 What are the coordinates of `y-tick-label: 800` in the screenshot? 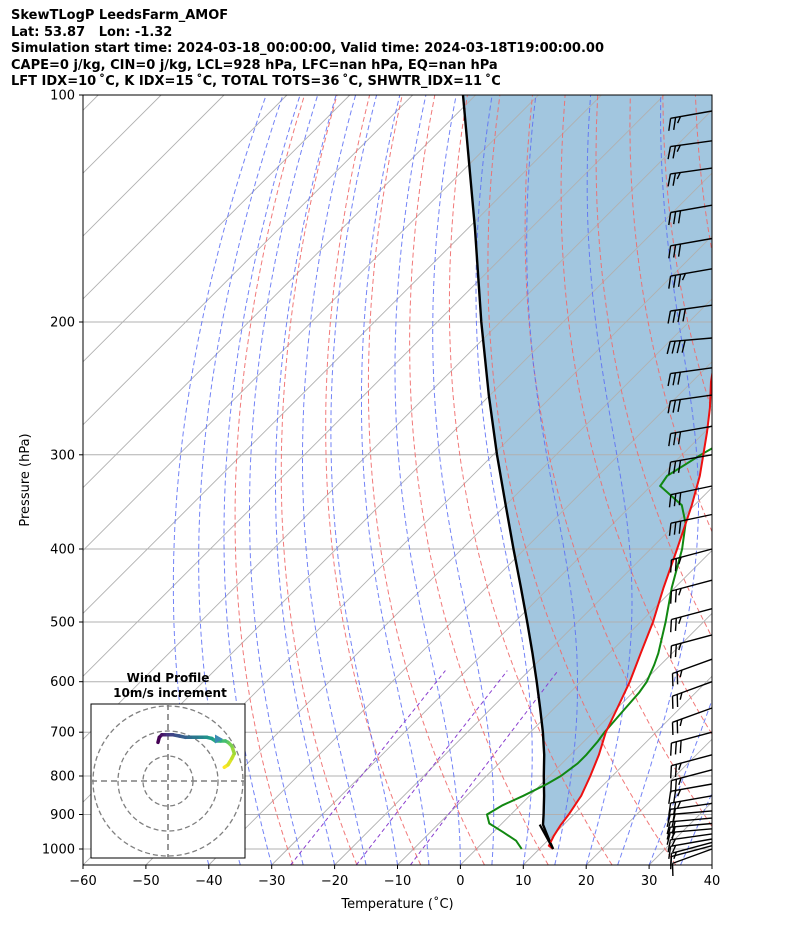 It's located at (62, 777).